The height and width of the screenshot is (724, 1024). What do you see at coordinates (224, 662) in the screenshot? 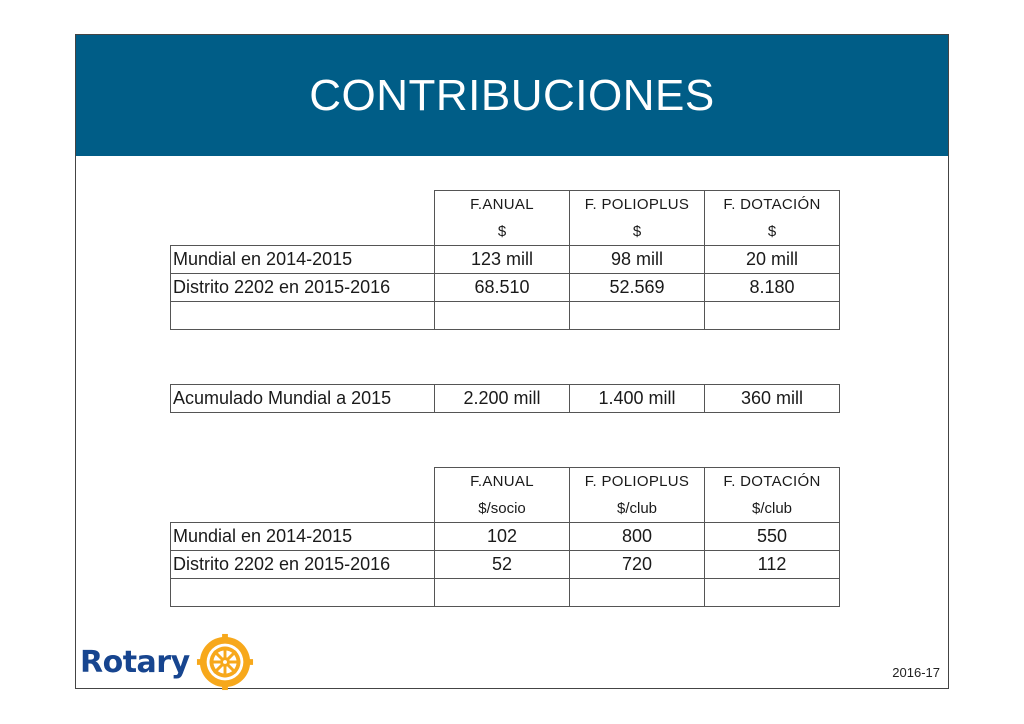
I see `rotary-wheel-icon` at bounding box center [224, 662].